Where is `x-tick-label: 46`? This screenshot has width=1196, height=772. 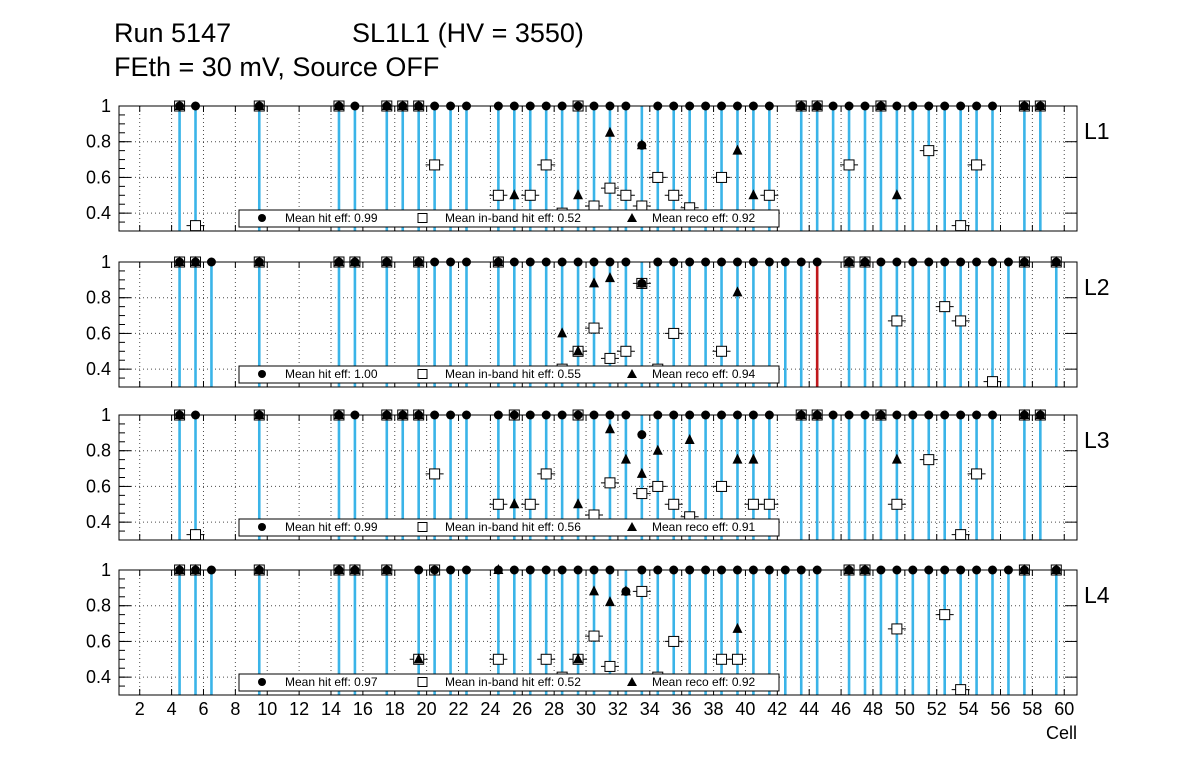
x-tick-label: 46 is located at coordinates (841, 709).